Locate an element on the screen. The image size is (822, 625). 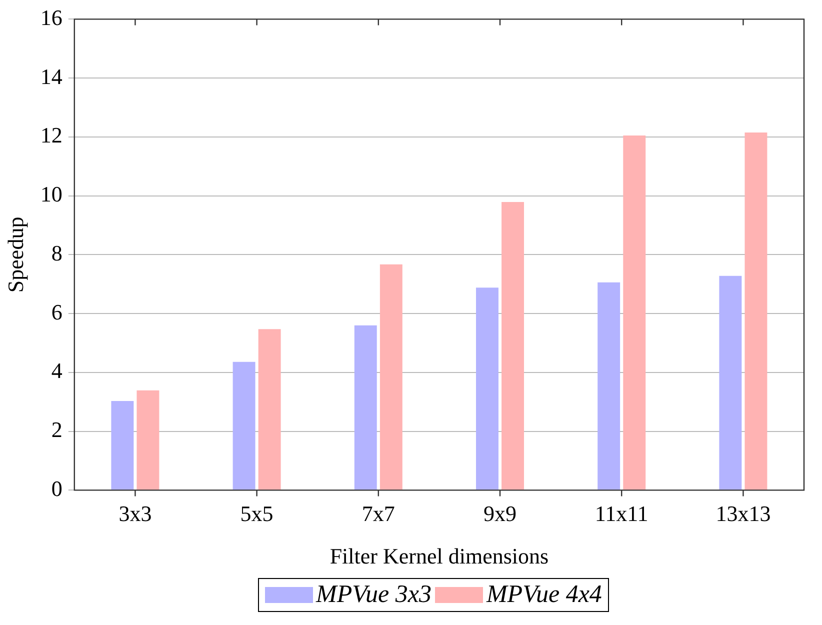
x-tick-label: 13x13 is located at coordinates (743, 513).